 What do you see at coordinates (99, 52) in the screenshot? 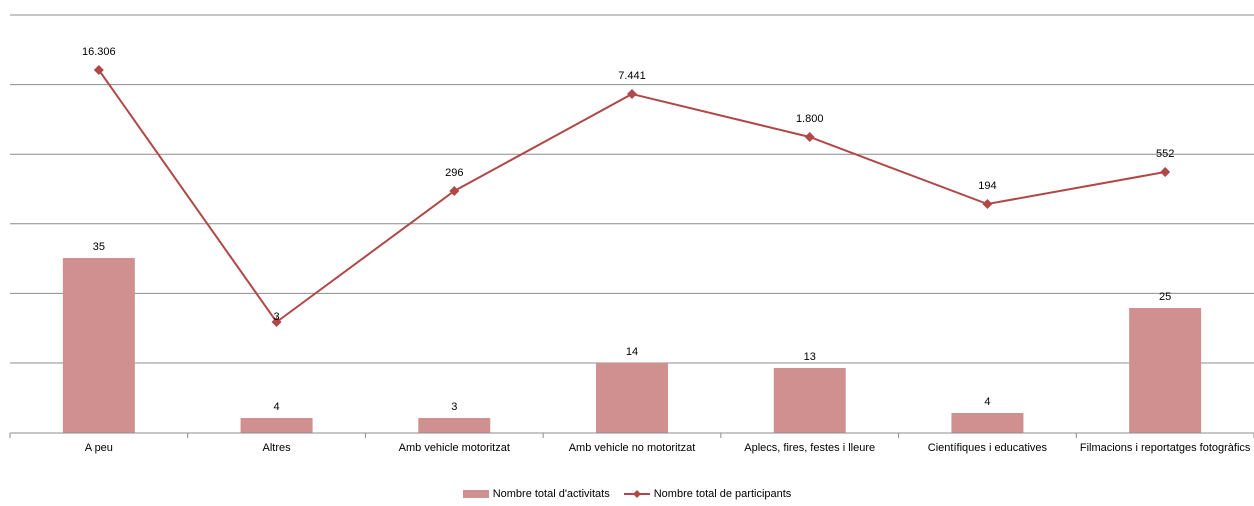
I see `line-data-label: 16.306` at bounding box center [99, 52].